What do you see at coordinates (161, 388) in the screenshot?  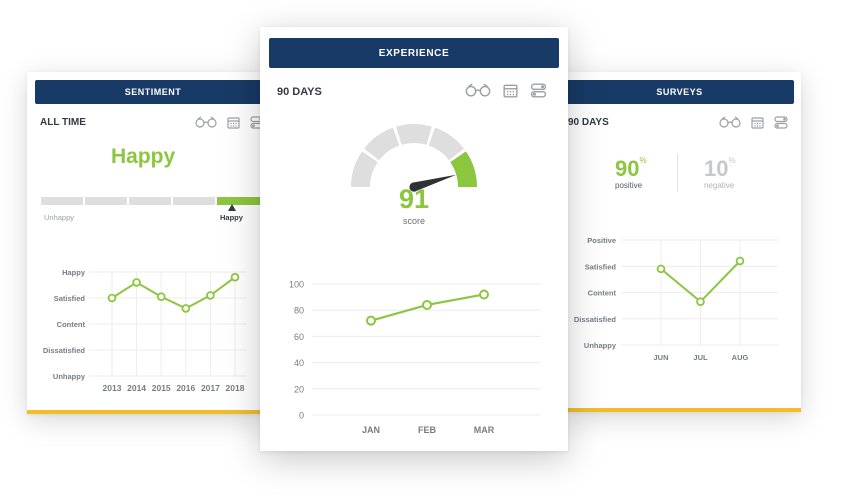 I see `x-tick-label: 2015` at bounding box center [161, 388].